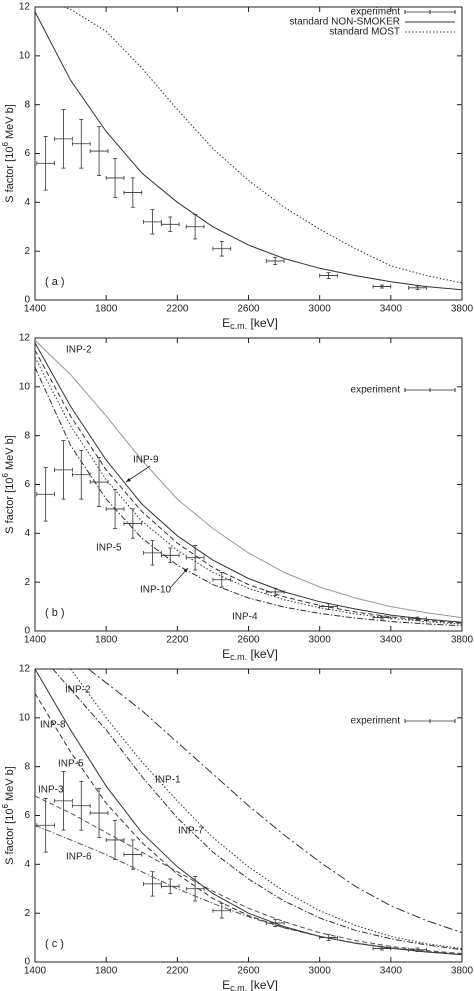 This screenshot has width=474, height=991. What do you see at coordinates (79, 857) in the screenshot?
I see `curve-label: INP-6` at bounding box center [79, 857].